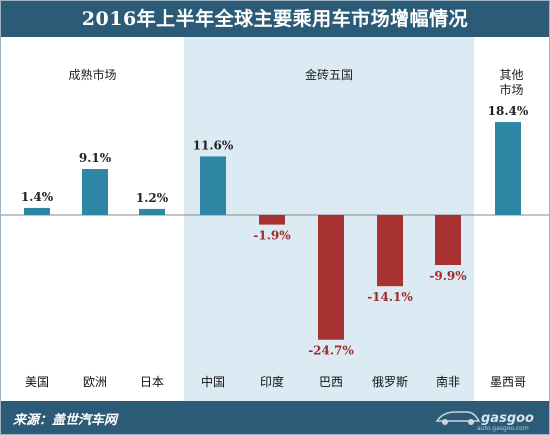  What do you see at coordinates (37, 382) in the screenshot?
I see `category-label: 美国` at bounding box center [37, 382].